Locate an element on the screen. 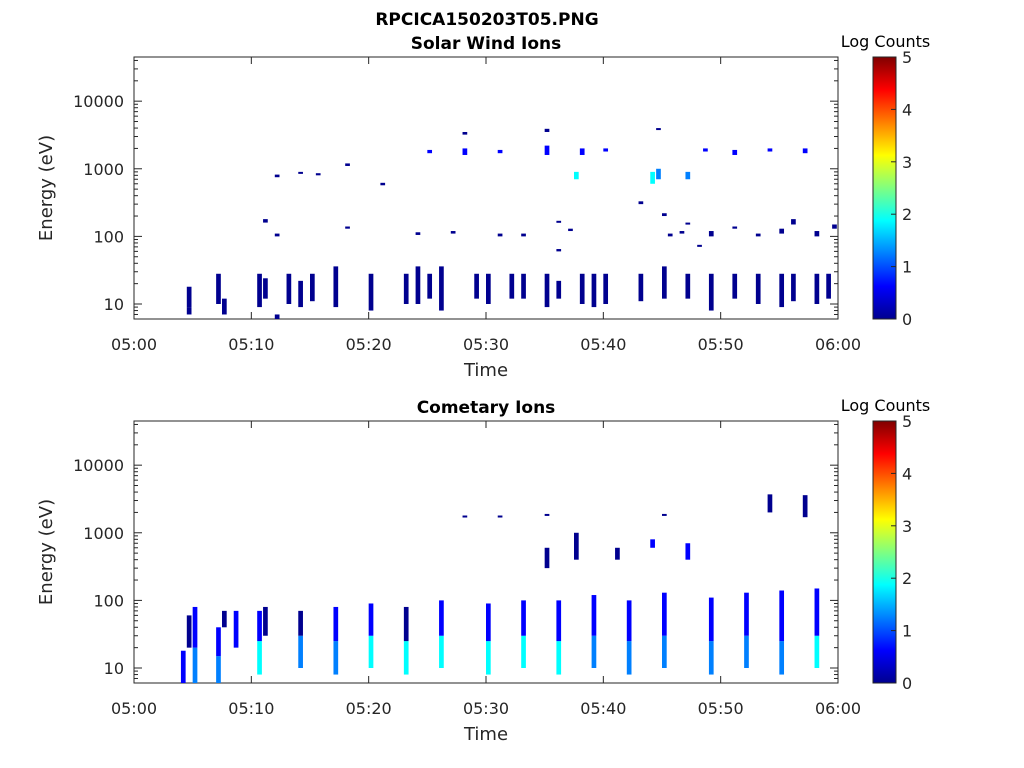  x-tick-label: 05:30 is located at coordinates (486, 708).